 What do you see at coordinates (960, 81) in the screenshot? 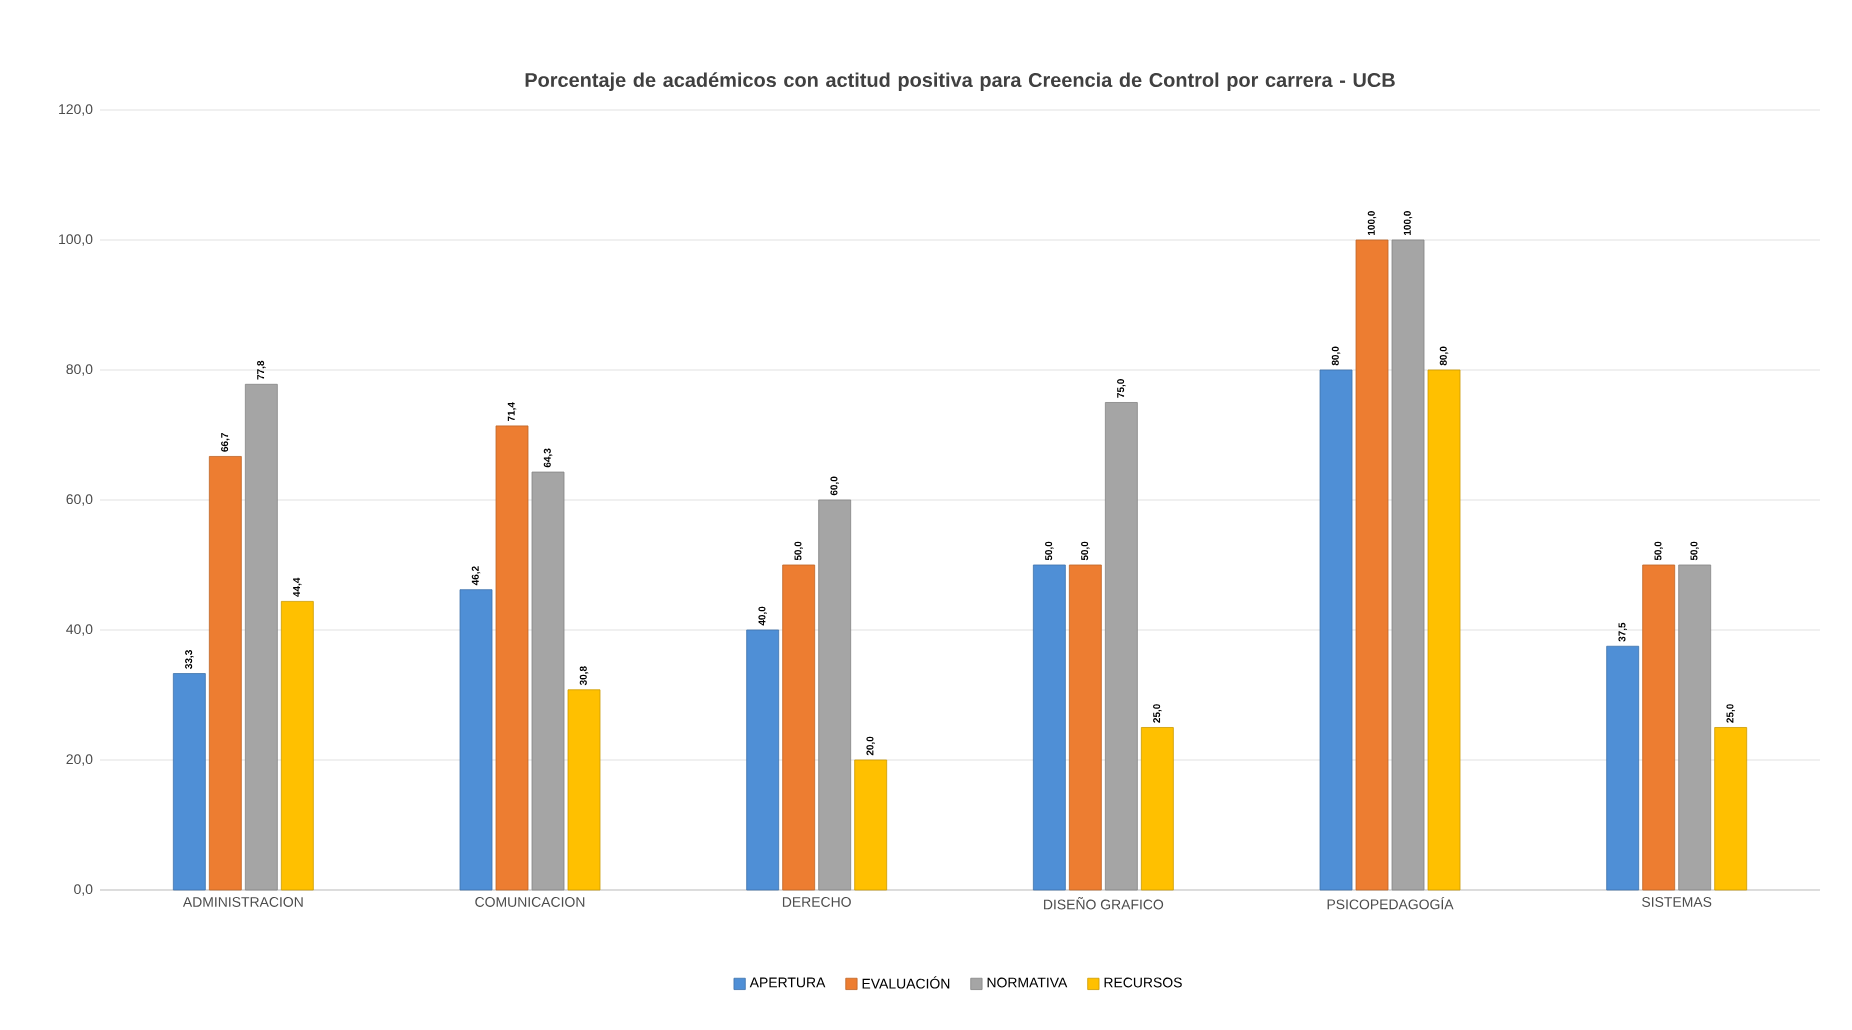
I see `chart-title: Porcentaje de académicos con actitud positiva para Creencia de Control por carrera - UCB` at bounding box center [960, 81].